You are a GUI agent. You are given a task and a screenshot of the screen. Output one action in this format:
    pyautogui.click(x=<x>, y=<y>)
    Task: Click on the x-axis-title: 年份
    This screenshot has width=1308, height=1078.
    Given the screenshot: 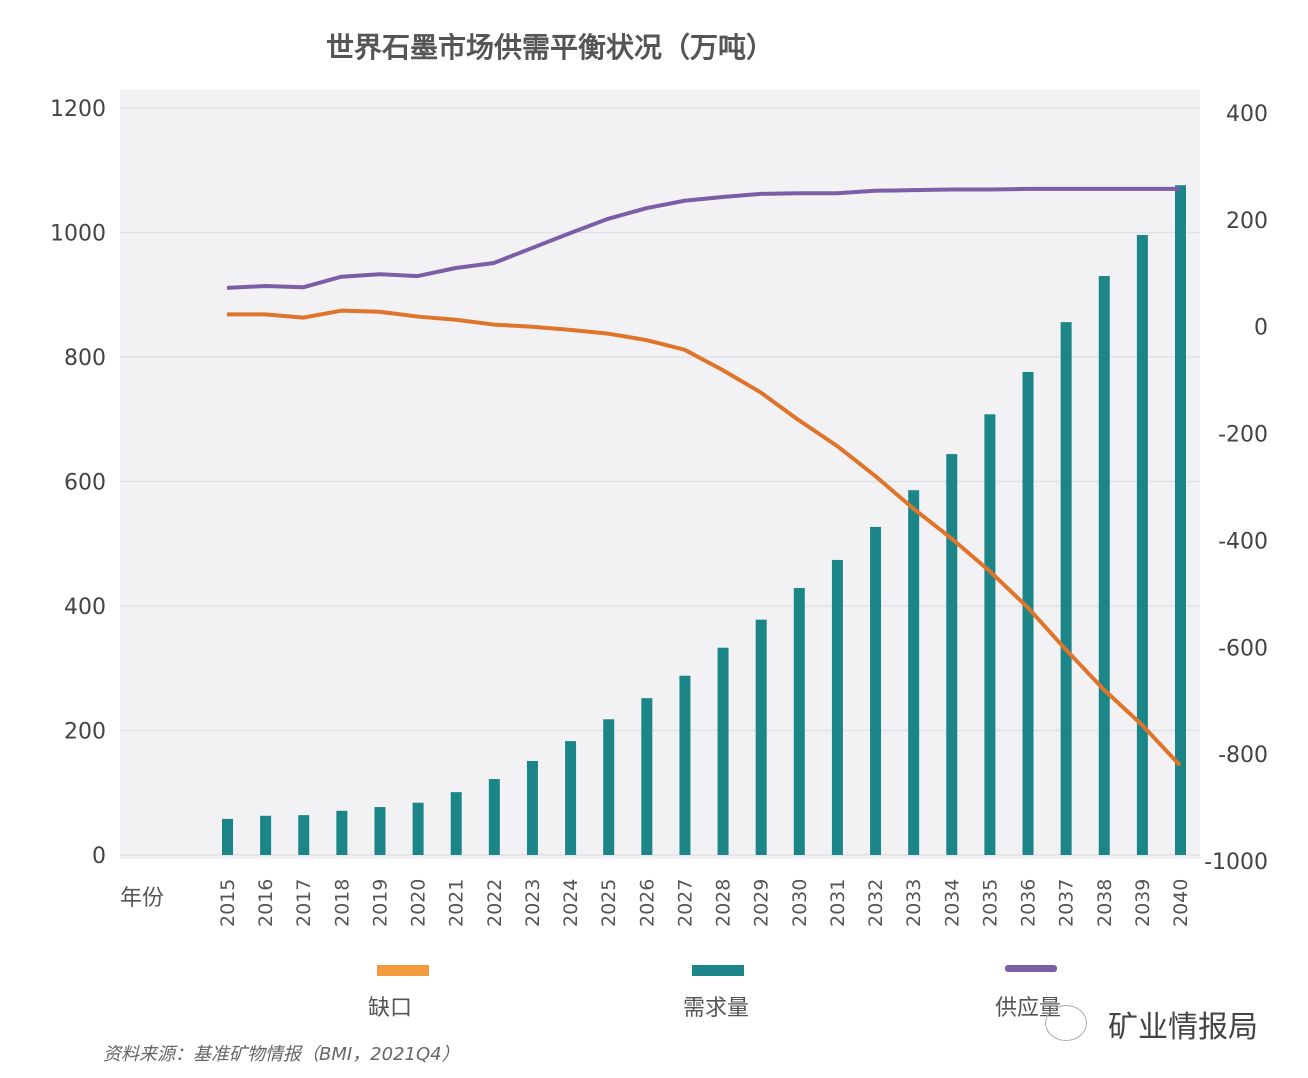 What is the action you would take?
    pyautogui.click(x=142, y=898)
    